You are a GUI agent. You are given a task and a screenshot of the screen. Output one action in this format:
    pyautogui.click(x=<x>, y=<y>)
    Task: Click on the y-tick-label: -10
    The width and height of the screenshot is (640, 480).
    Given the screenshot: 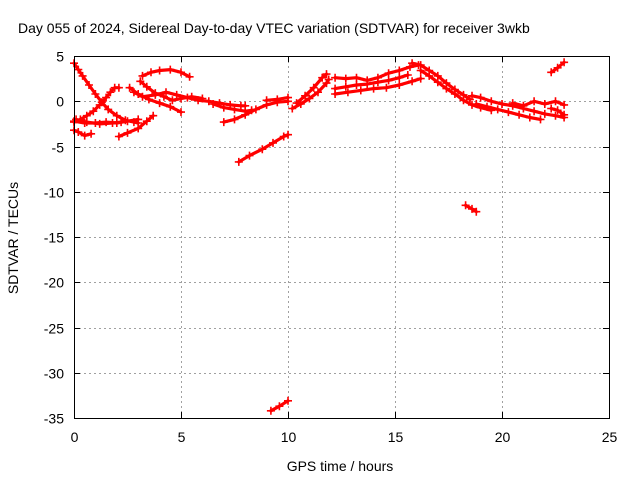 What is the action you would take?
    pyautogui.click(x=54, y=193)
    